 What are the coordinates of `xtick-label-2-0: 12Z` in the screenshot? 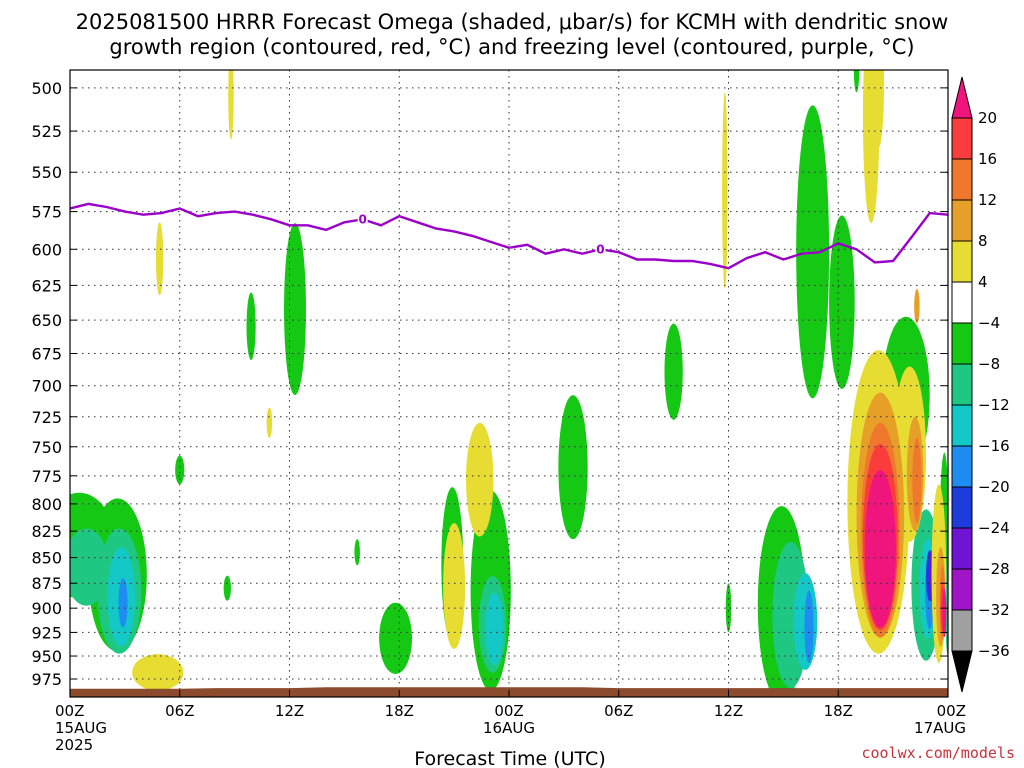 It's located at (289, 711).